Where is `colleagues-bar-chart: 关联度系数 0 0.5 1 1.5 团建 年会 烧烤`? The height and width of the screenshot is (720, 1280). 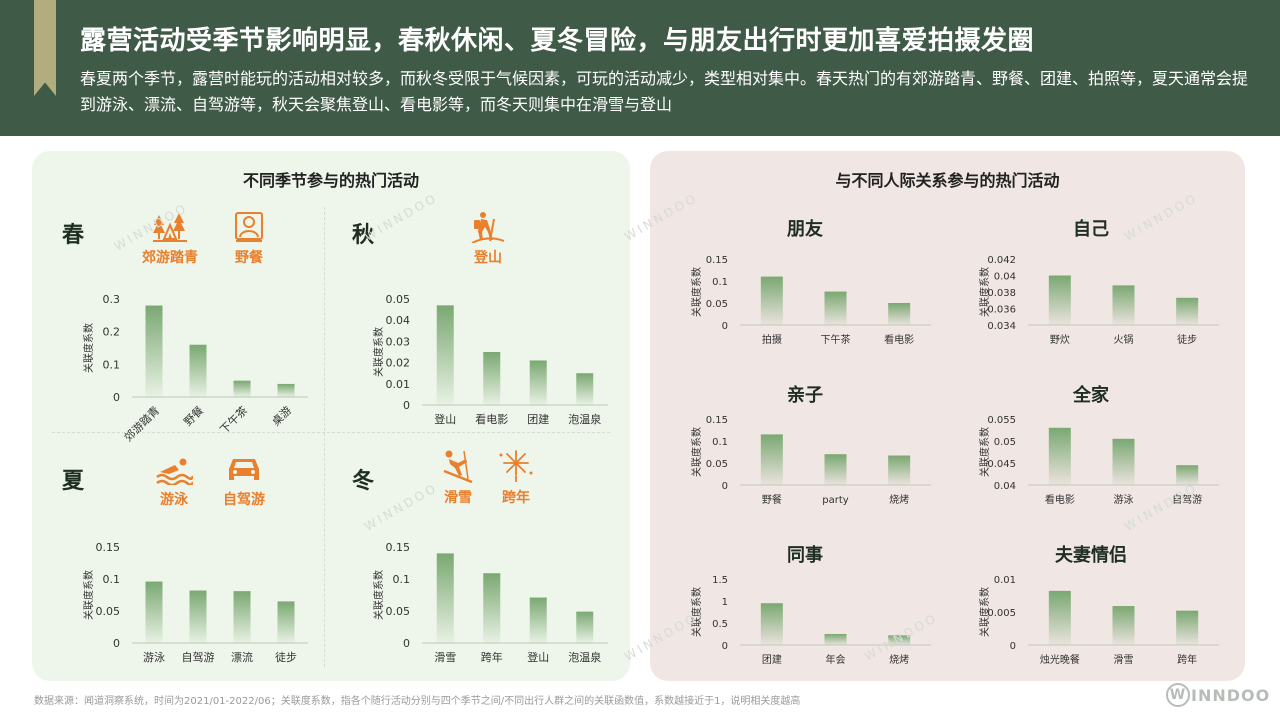
colleagues-bar-chart: 关联度系数 0 0.5 1 1.5 团建 年会 烧烤 is located at coordinates (810, 620).